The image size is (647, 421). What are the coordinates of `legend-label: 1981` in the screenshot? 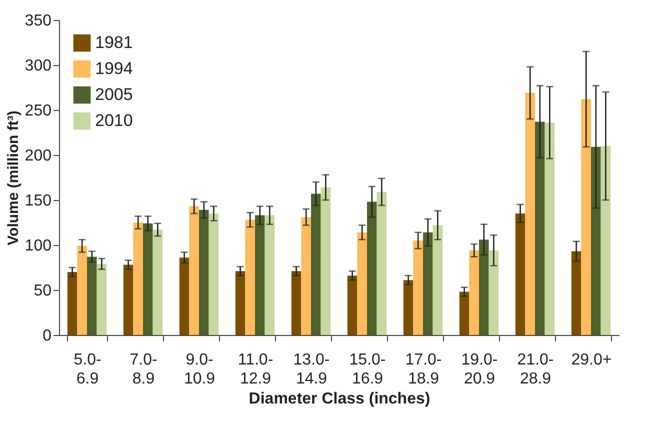 It's located at (114, 42).